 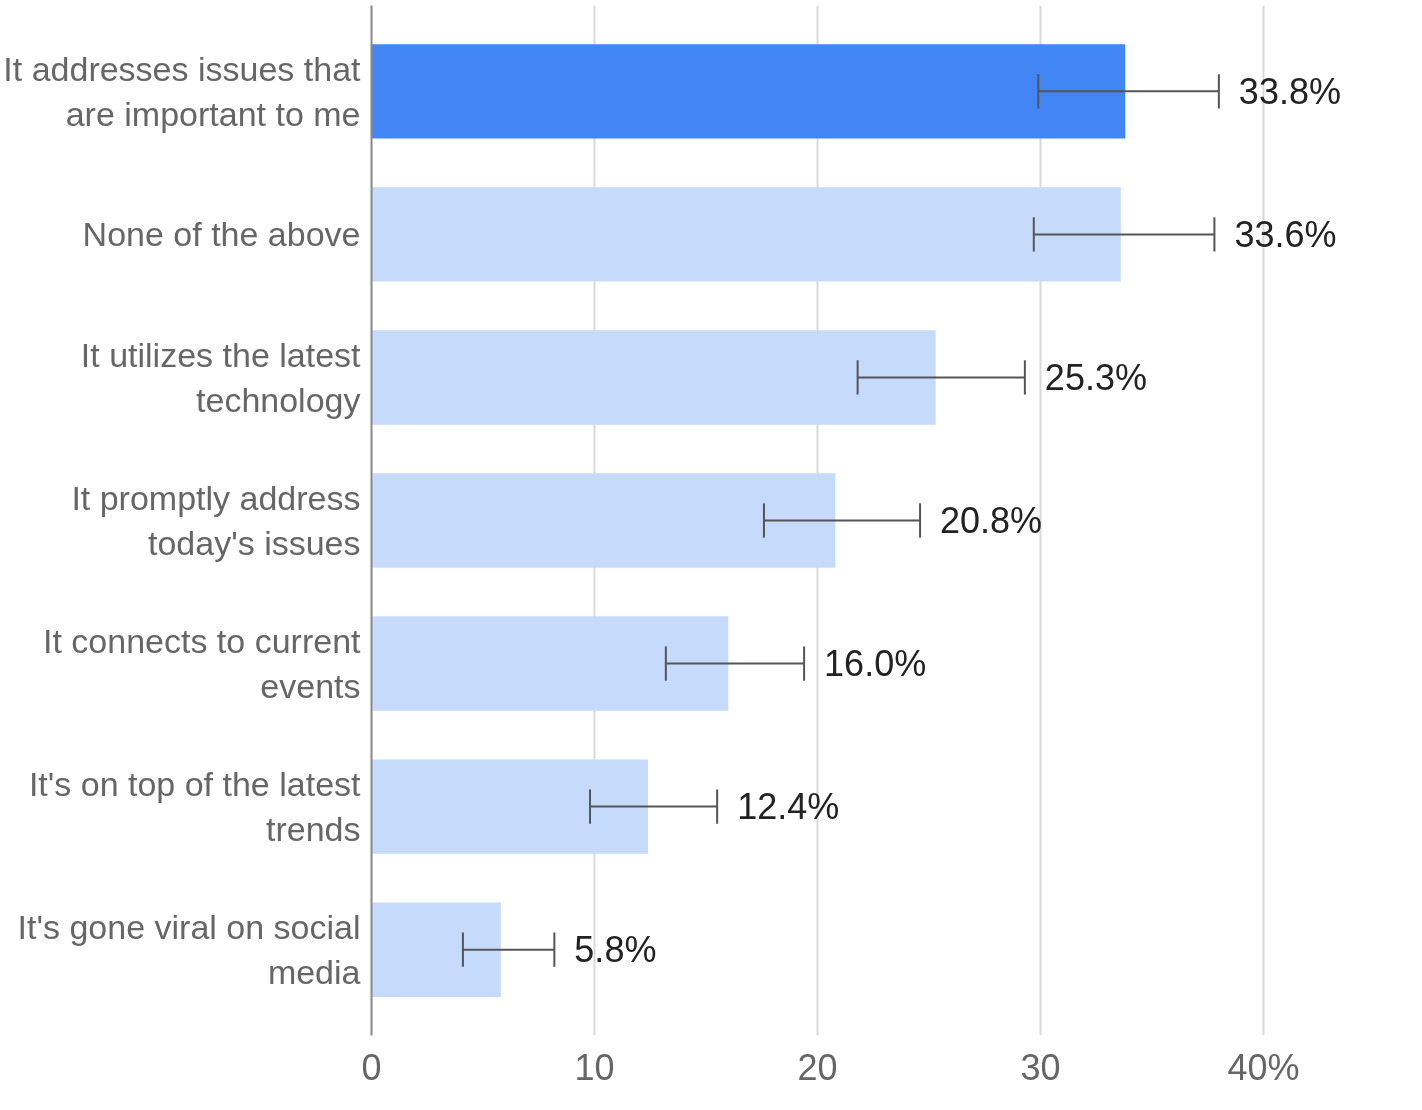 What do you see at coordinates (371, 1067) in the screenshot?
I see `x-tick-label: 0` at bounding box center [371, 1067].